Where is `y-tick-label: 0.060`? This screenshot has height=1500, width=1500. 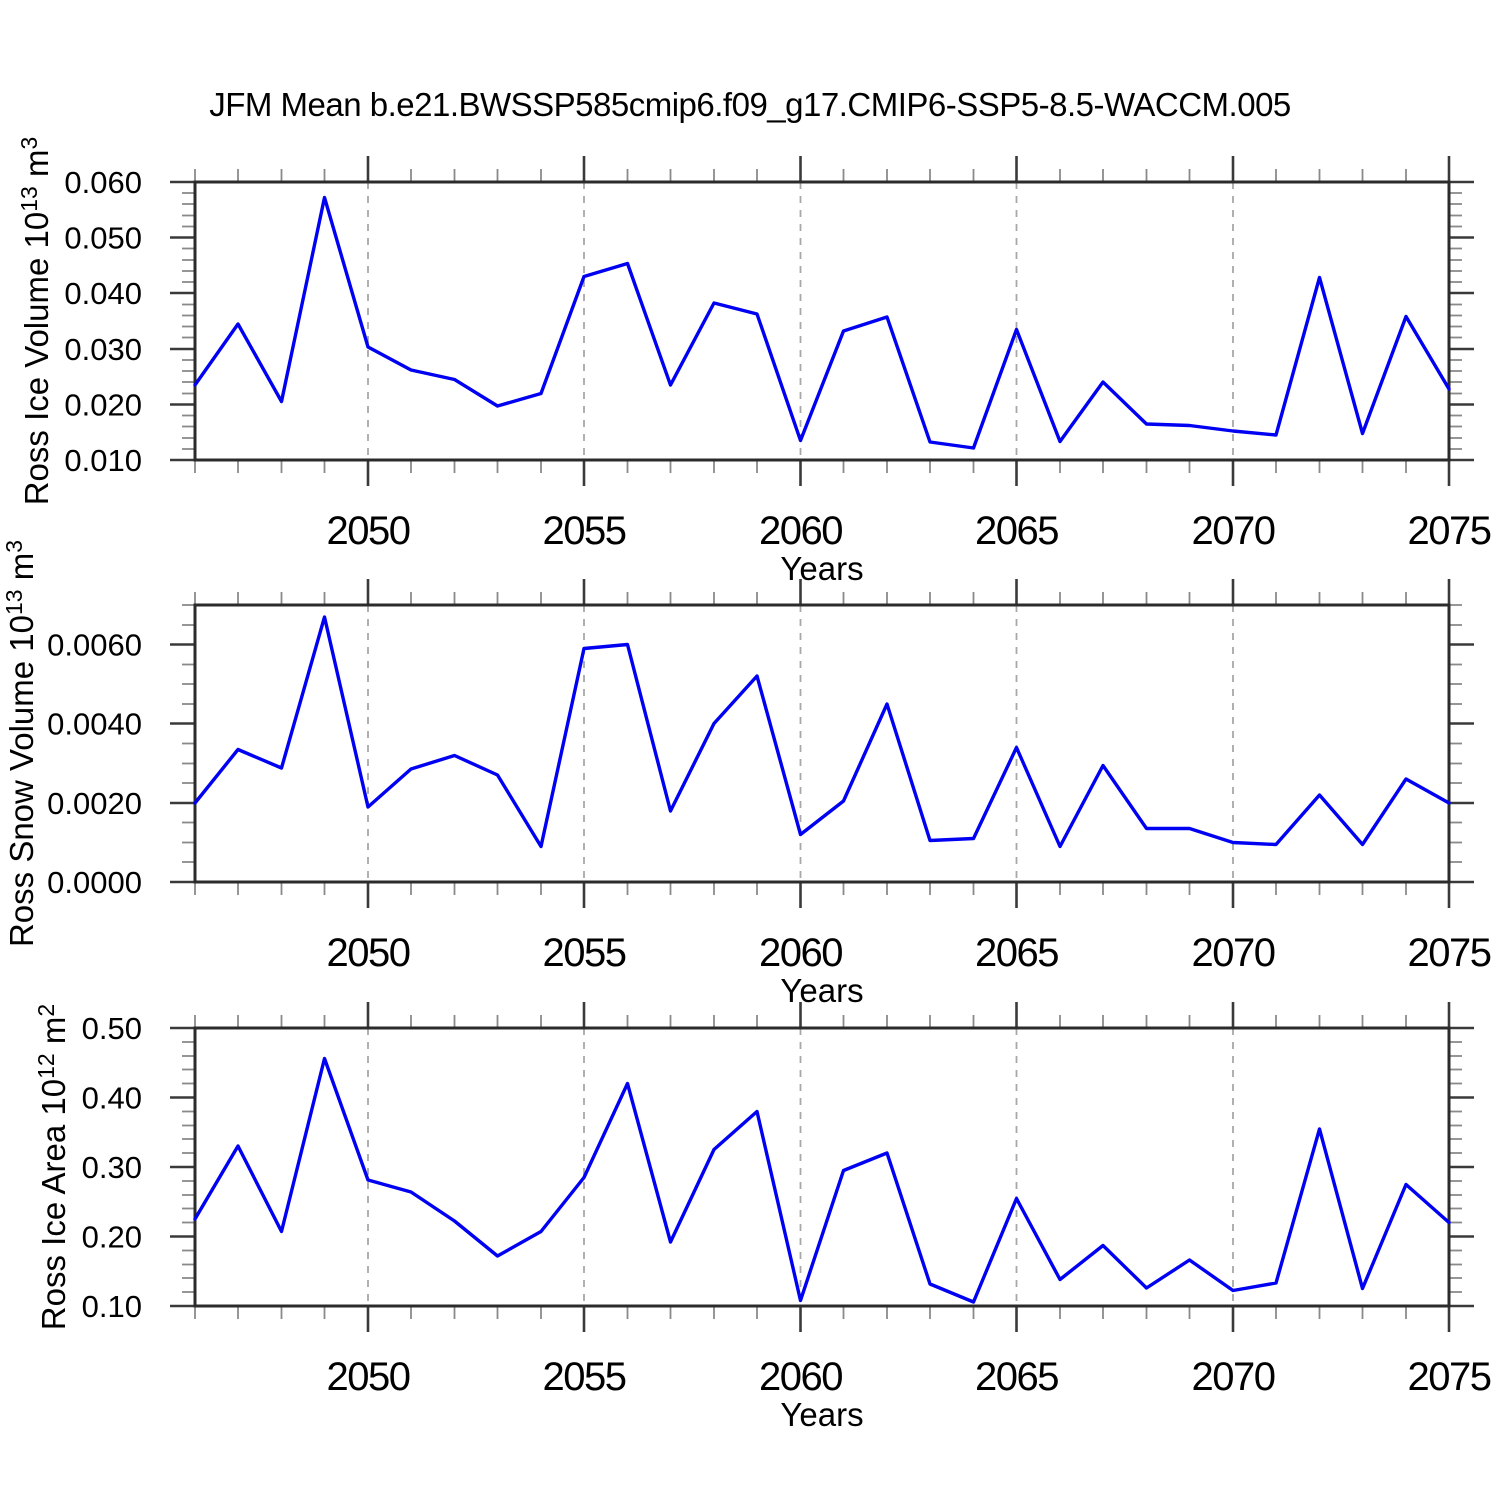
y-tick-label: 0.060 is located at coordinates (103, 182).